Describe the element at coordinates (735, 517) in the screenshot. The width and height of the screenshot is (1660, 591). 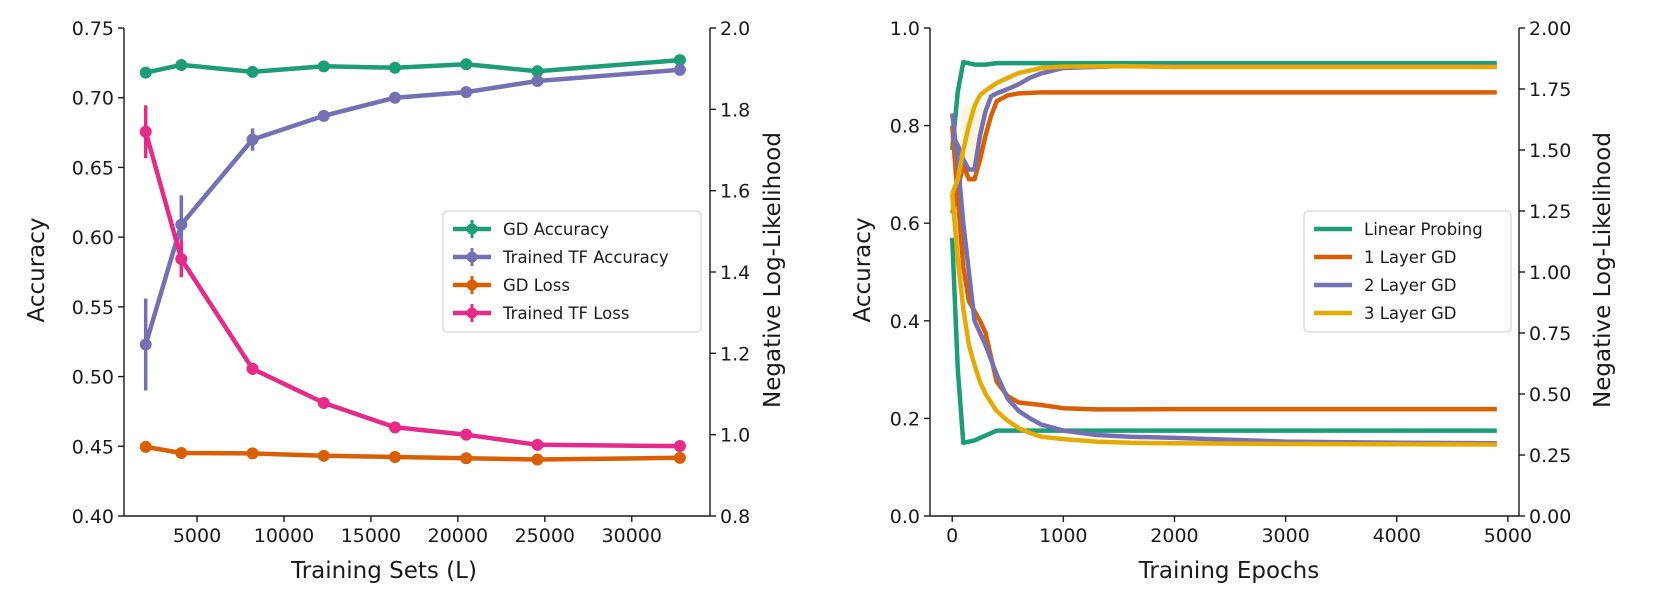
I see `left-y2-tick-label: 0.8` at that location.